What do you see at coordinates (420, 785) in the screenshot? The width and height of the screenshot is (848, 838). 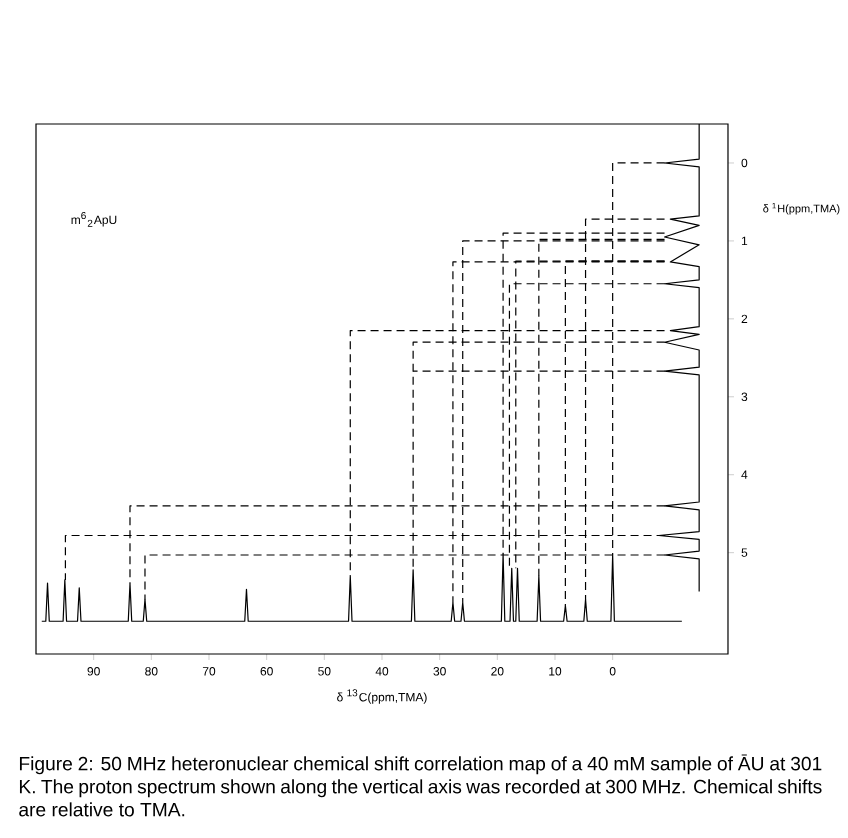 I see `caption: Figure 2: 50 MHz heteronuclear chemical shift correlation map of a 40 mM sample of ĀU at 301 K. The proton spectrum shown along the vertical axis was recorded at 300 MHz. Chemical shifts are relative to TMA.` at bounding box center [420, 785].